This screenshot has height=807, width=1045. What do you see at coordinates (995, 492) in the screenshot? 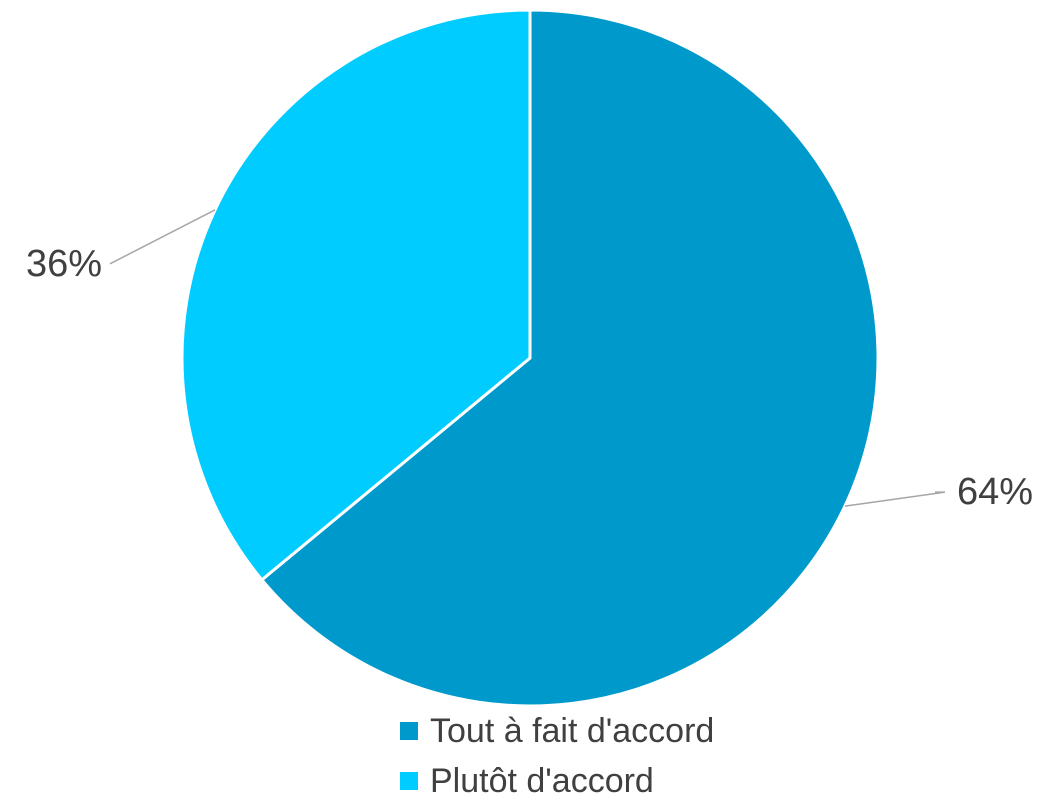
I see `data-label: 64%` at bounding box center [995, 492].